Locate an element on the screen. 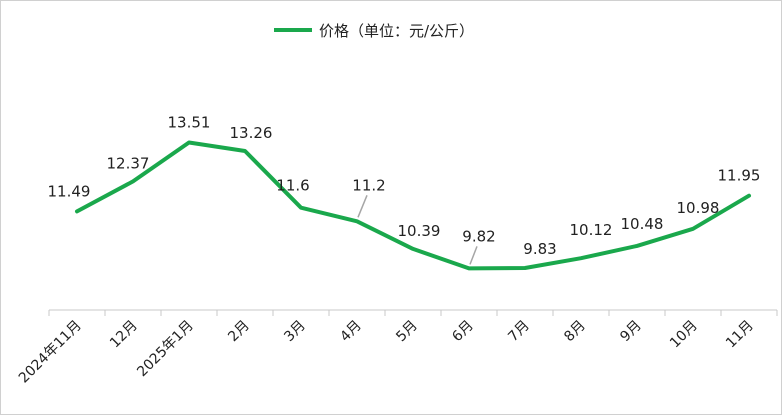 This screenshot has height=416, width=782. x-tick-label: 4月 is located at coordinates (351, 332).